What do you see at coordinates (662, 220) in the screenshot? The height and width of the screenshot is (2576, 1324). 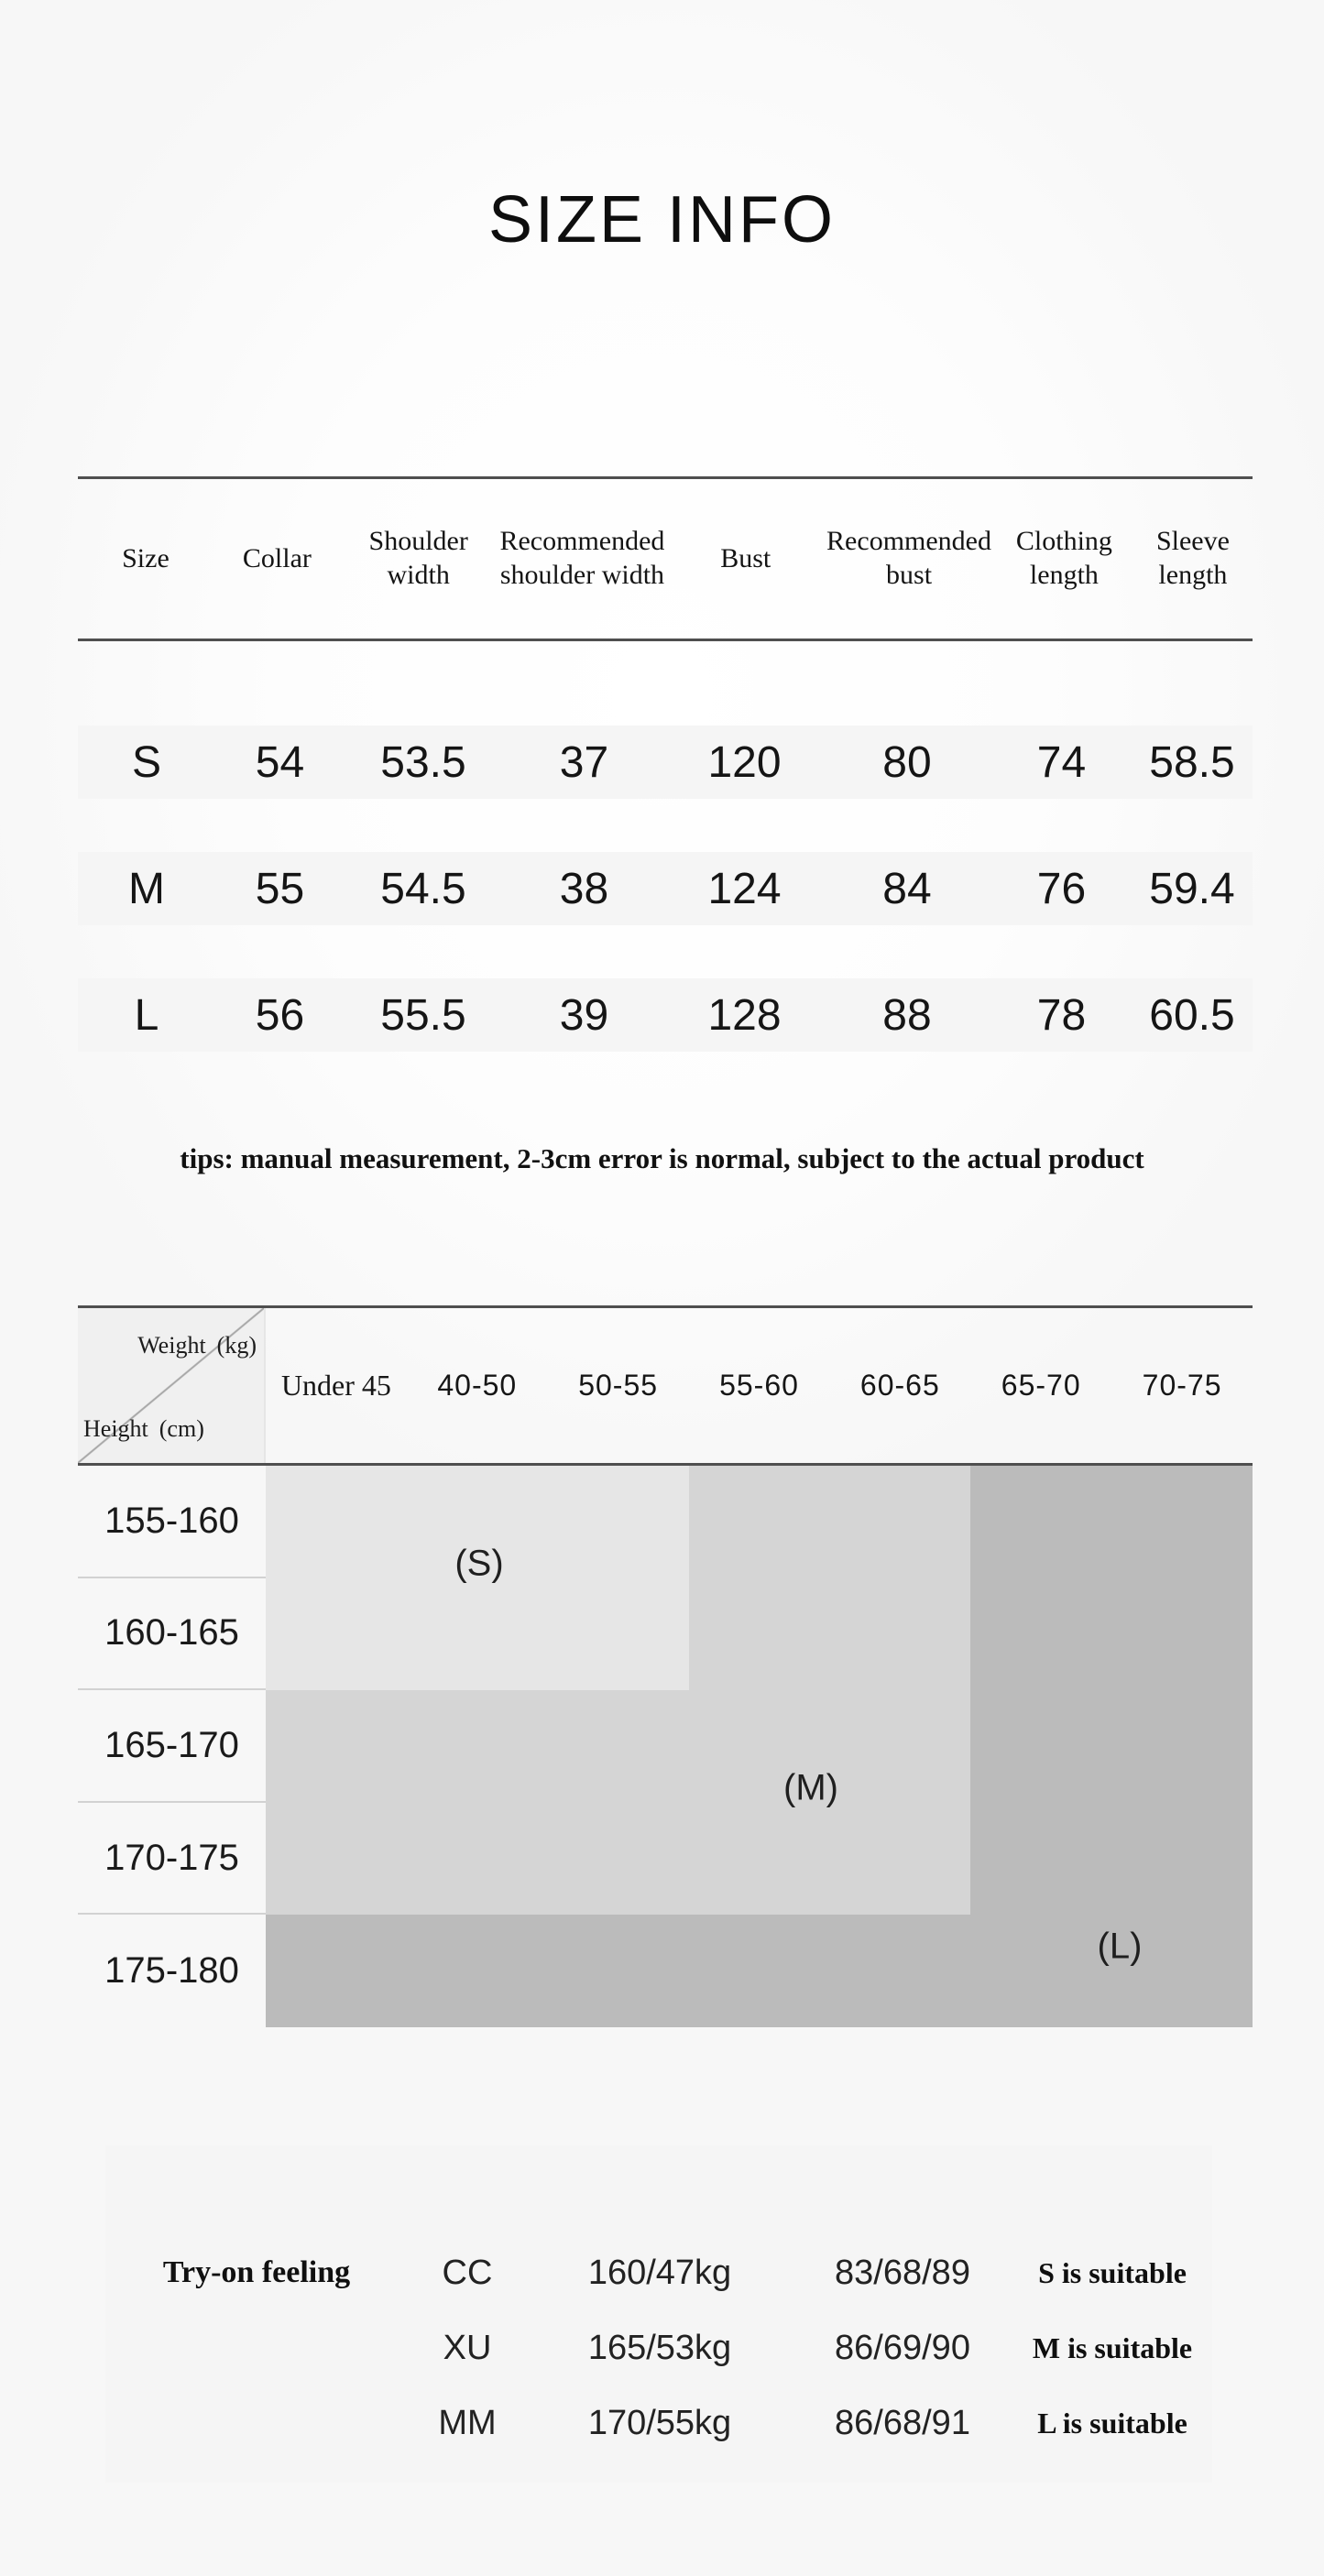 I see `page-title: SIZE INFO` at bounding box center [662, 220].